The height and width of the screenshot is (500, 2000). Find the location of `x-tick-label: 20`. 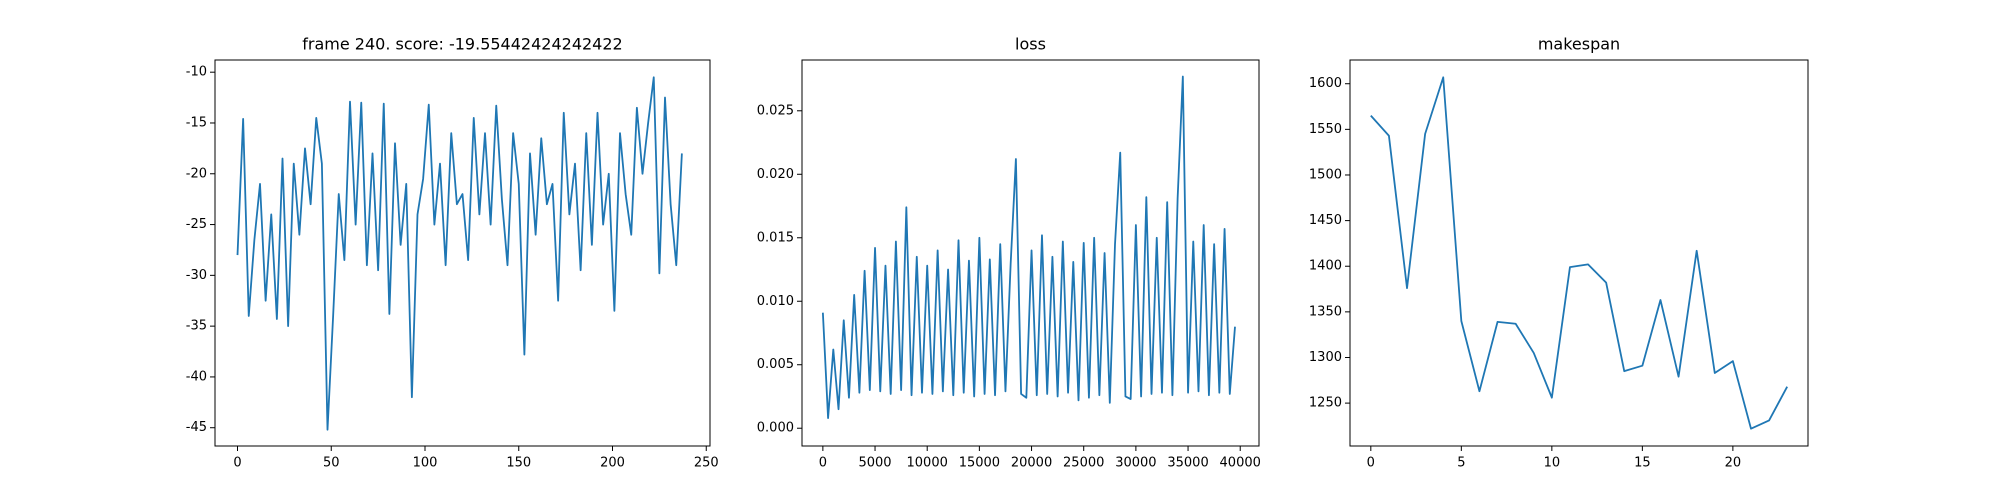

x-tick-label: 20 is located at coordinates (1733, 463).